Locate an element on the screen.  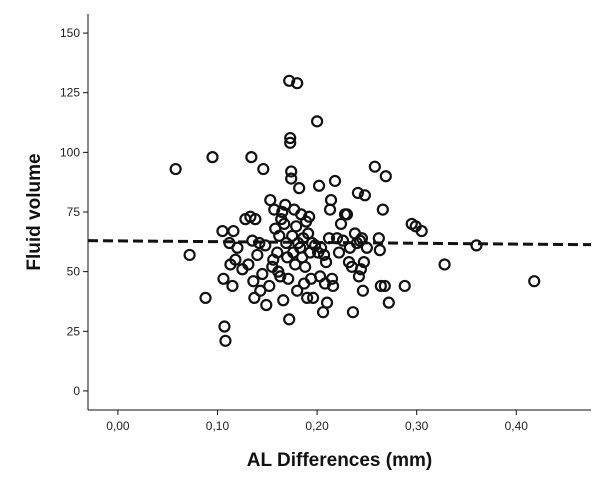
y-tick-label: 150 is located at coordinates (70, 33).